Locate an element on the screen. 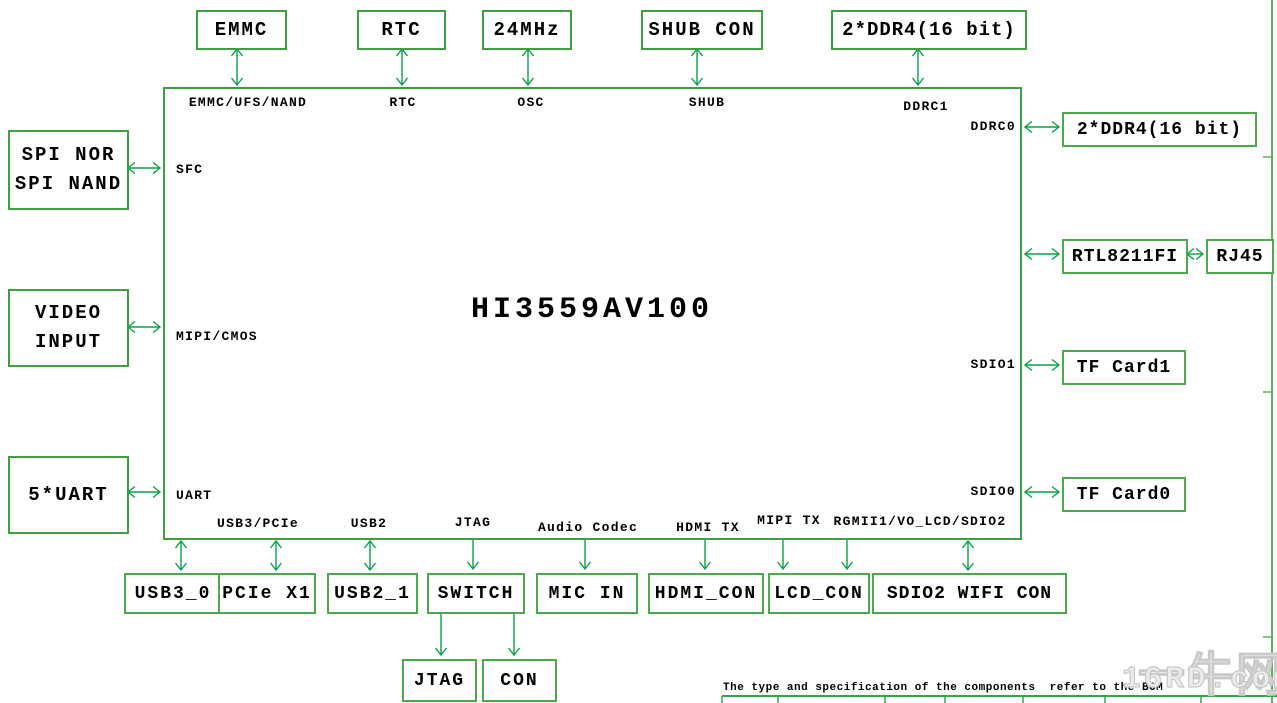 The image size is (1277, 703). box-jtag: JTAG is located at coordinates (439, 680).